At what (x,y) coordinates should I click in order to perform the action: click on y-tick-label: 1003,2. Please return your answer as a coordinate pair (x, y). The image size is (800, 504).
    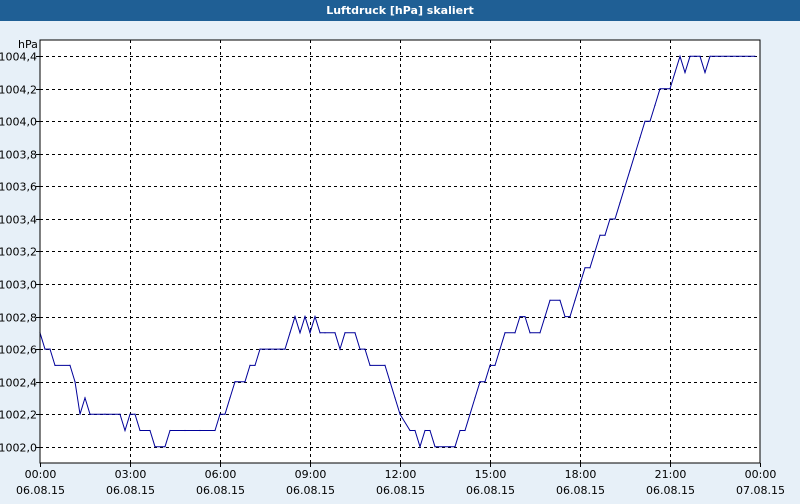
    Looking at the image, I should click on (18, 252).